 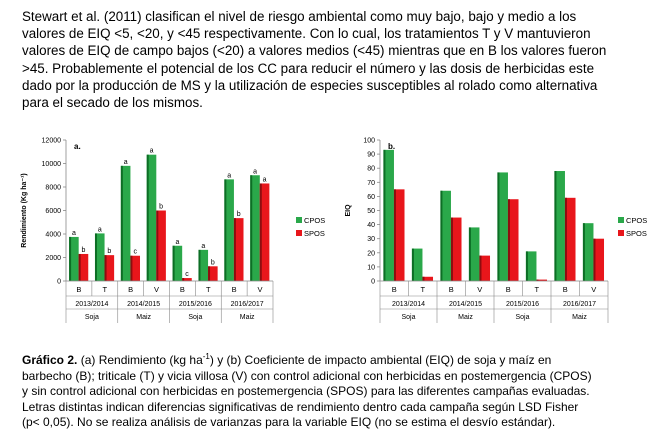 I want to click on y-tick-label: 70, so click(x=371, y=183).